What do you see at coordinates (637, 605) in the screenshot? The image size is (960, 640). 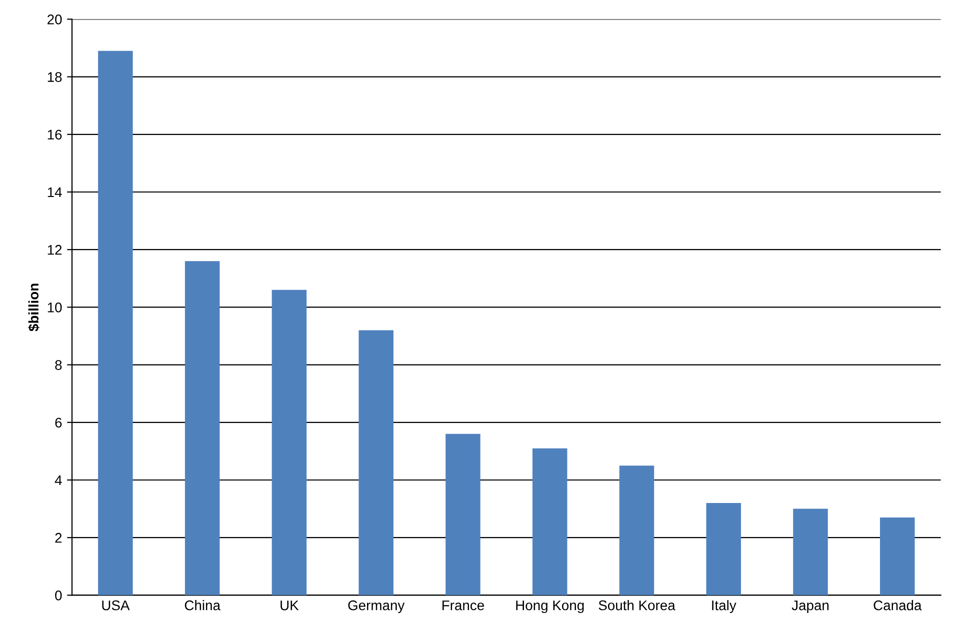 I see `x-tick-label: South Korea` at bounding box center [637, 605].